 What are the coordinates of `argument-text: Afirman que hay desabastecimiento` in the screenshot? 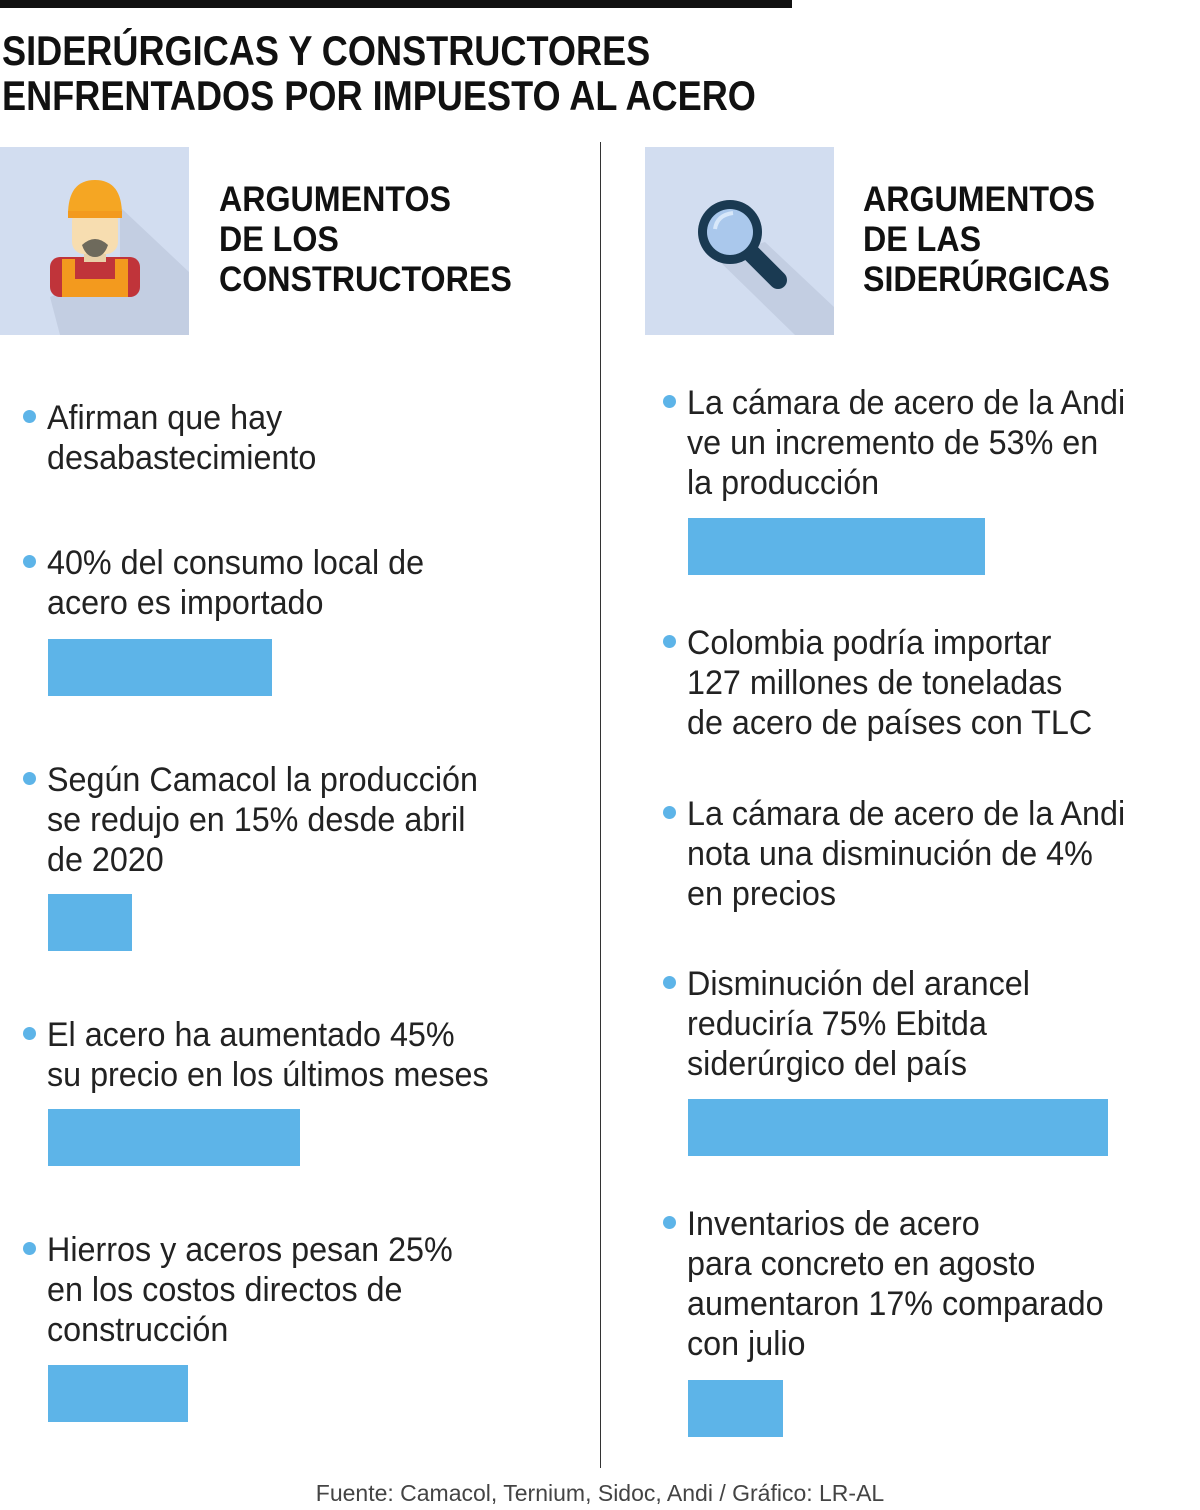 It's located at (182, 438).